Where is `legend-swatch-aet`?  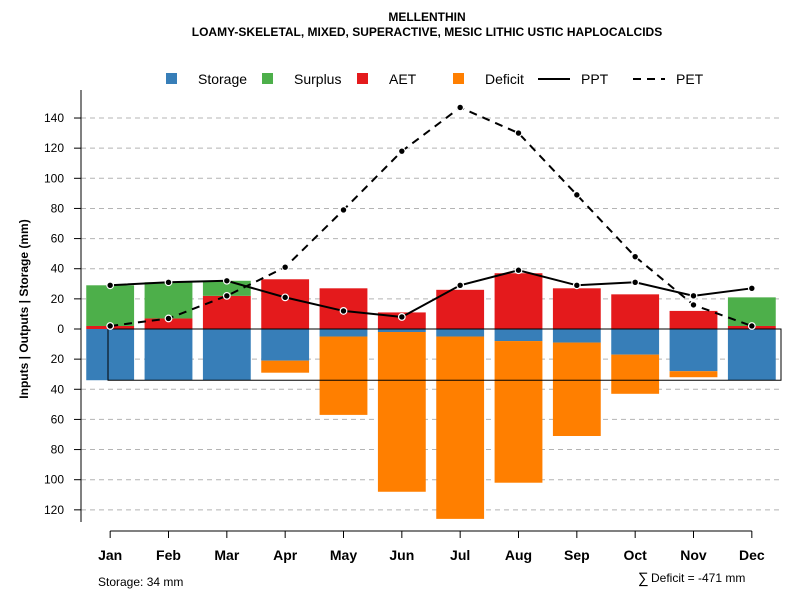 legend-swatch-aet is located at coordinates (362, 78).